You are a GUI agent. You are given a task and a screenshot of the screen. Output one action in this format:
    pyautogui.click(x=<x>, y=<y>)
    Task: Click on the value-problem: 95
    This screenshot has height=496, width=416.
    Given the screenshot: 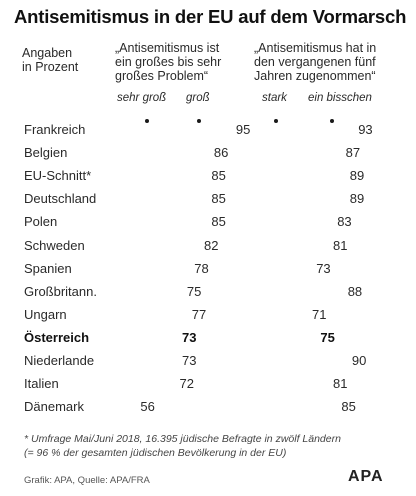 What is the action you would take?
    pyautogui.click(x=243, y=129)
    